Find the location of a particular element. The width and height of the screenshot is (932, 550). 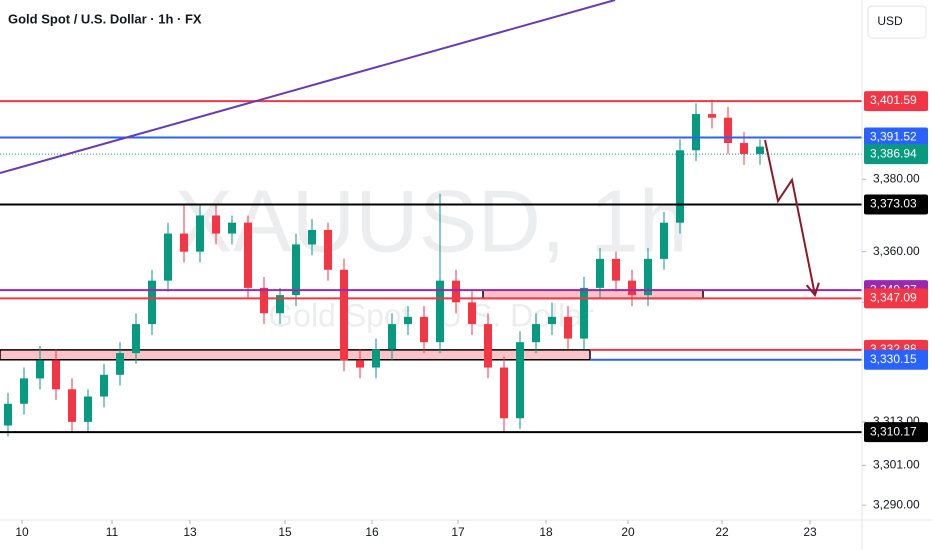

watermark-name: Gold Spot · U.S. Dollar is located at coordinates (431, 315).